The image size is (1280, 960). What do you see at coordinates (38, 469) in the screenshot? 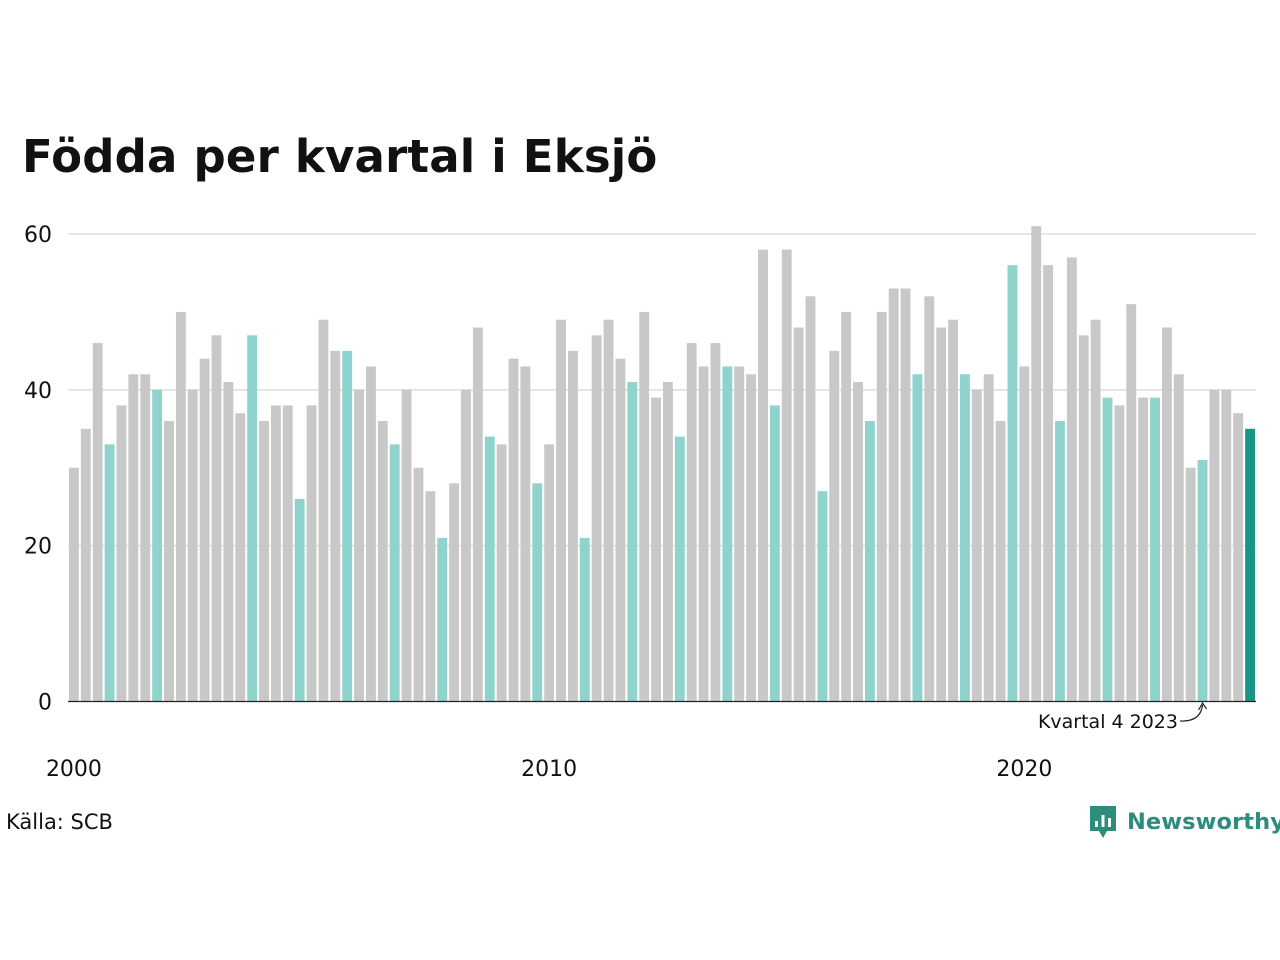
I see `y-axis-ticks: 0 20 40 60` at bounding box center [38, 469].